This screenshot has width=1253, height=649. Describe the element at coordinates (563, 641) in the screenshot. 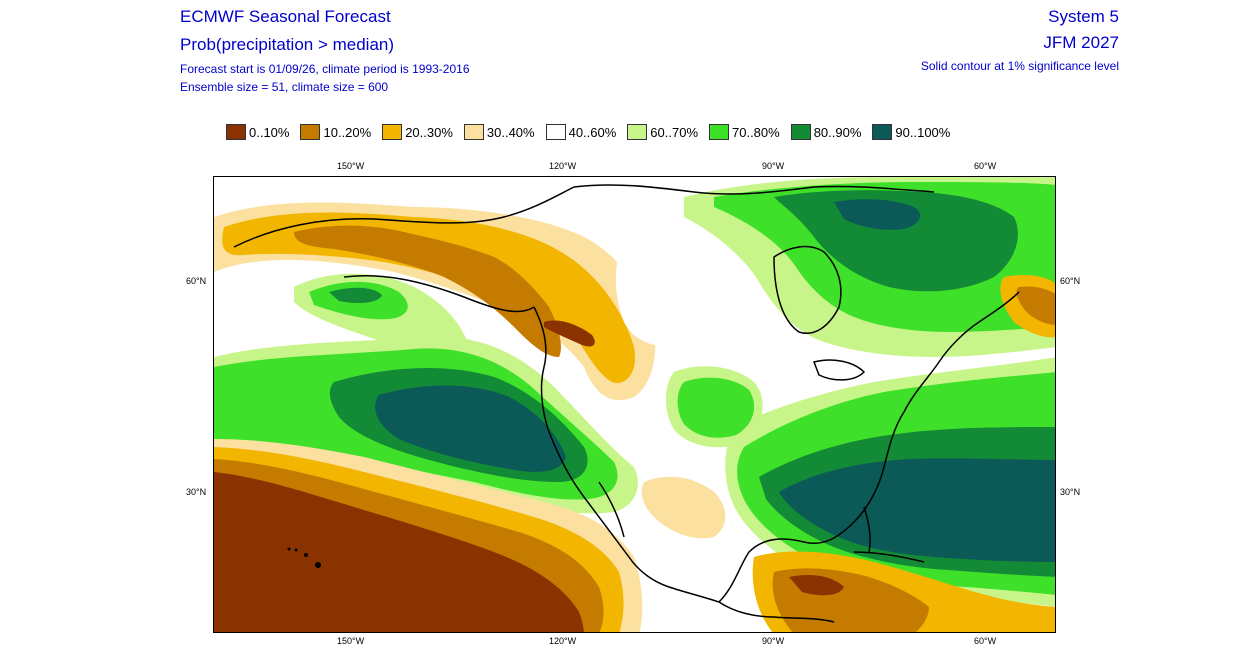

I see `lon-tick-bottom: 120°W` at that location.